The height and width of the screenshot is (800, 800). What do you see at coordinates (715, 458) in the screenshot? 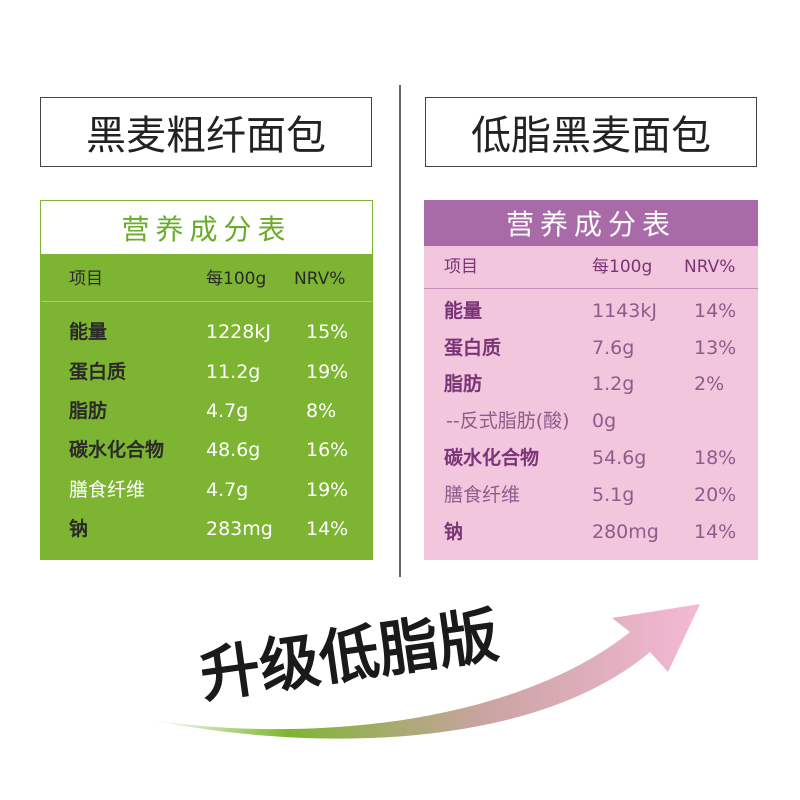
I see `nrv: 18%` at bounding box center [715, 458].